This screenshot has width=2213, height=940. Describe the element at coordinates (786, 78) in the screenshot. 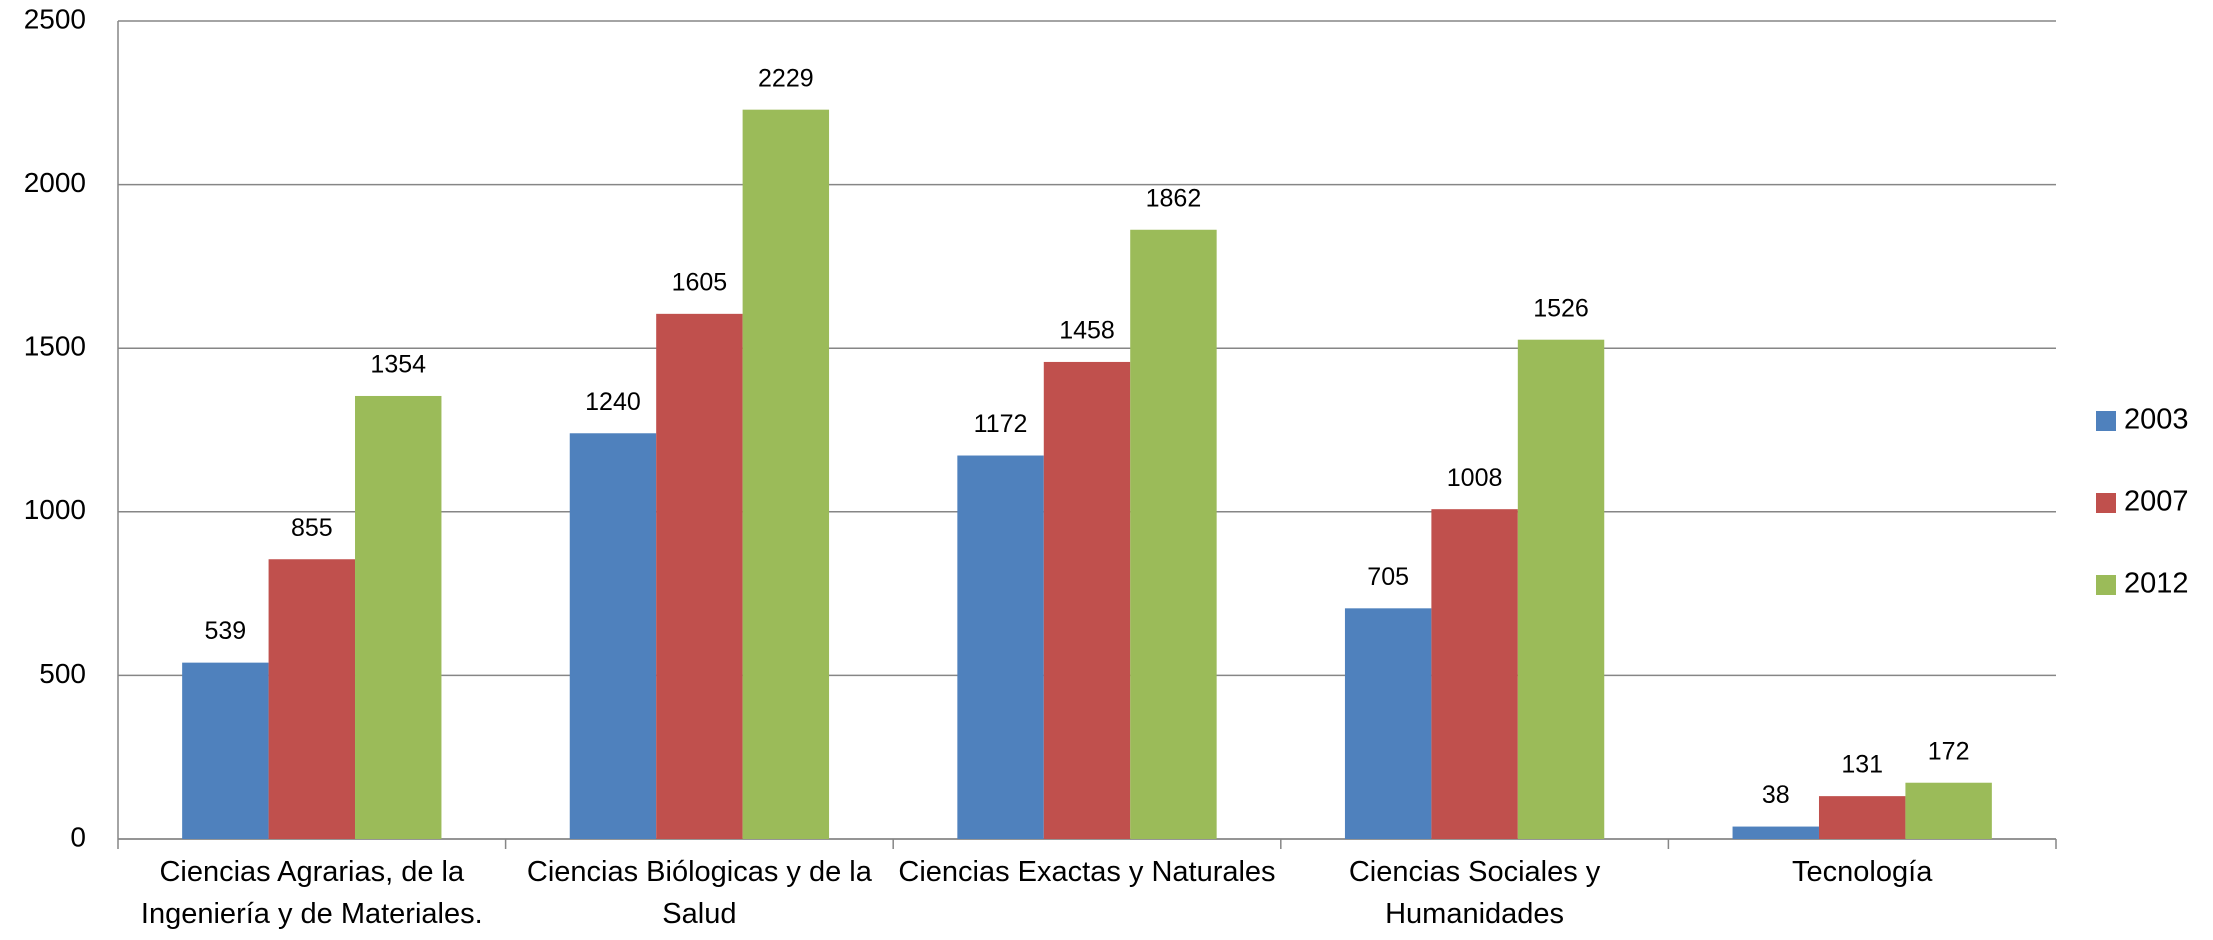

I see `data-label: 2229` at that location.